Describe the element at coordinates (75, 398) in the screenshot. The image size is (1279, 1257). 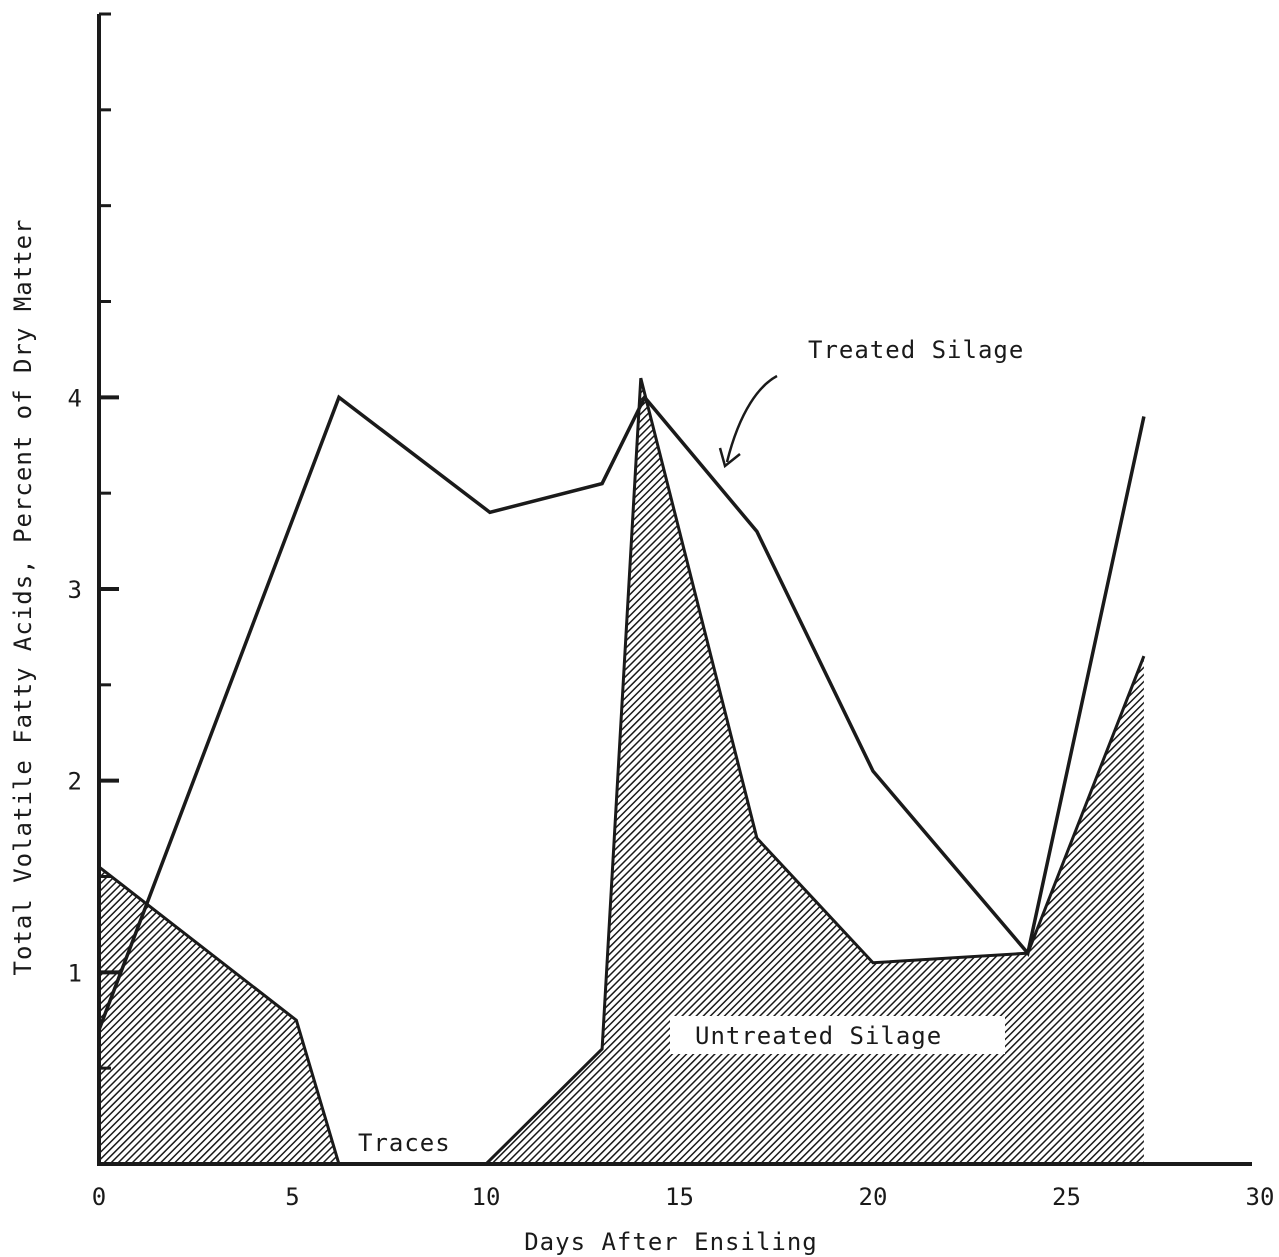
I see `y-tick-label: 4` at that location.